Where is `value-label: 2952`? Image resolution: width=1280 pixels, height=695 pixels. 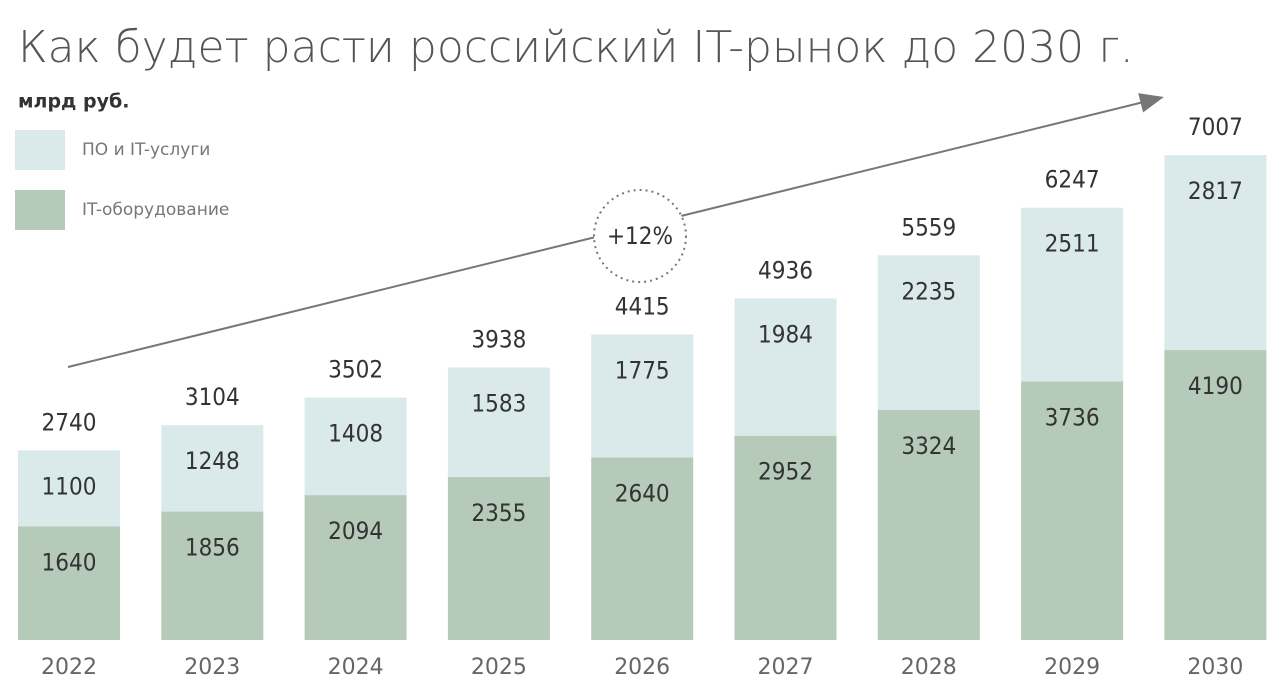 value-label: 2952 is located at coordinates (785, 472).